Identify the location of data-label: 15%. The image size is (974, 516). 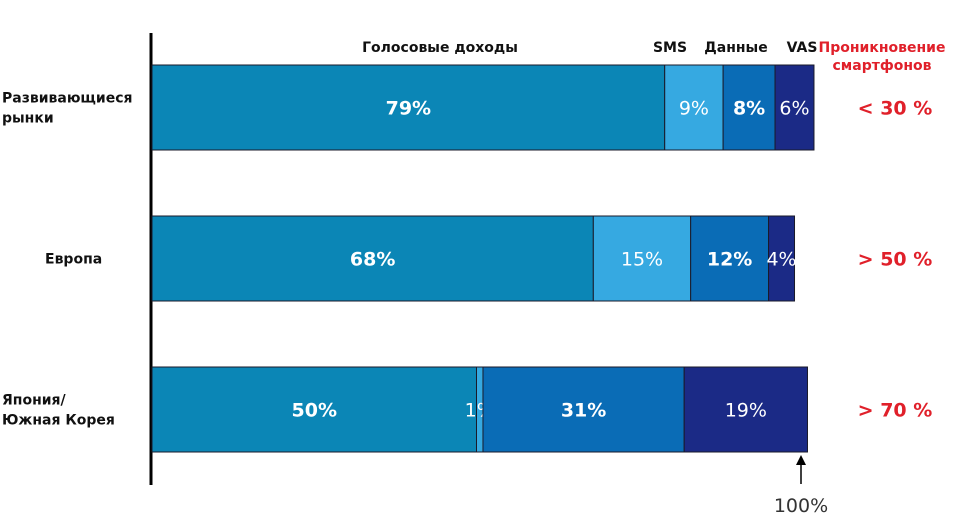
(642, 260).